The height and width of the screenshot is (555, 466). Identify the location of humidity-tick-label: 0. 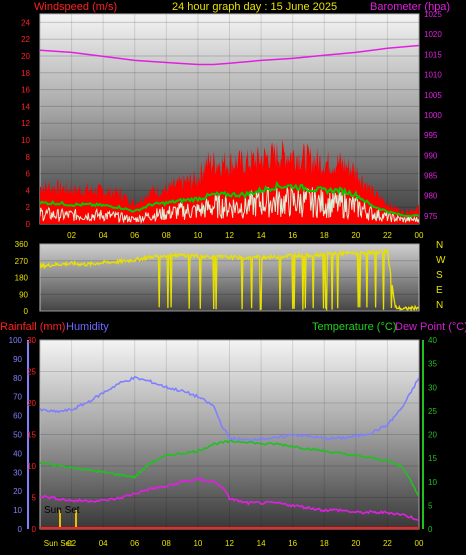
(20, 529).